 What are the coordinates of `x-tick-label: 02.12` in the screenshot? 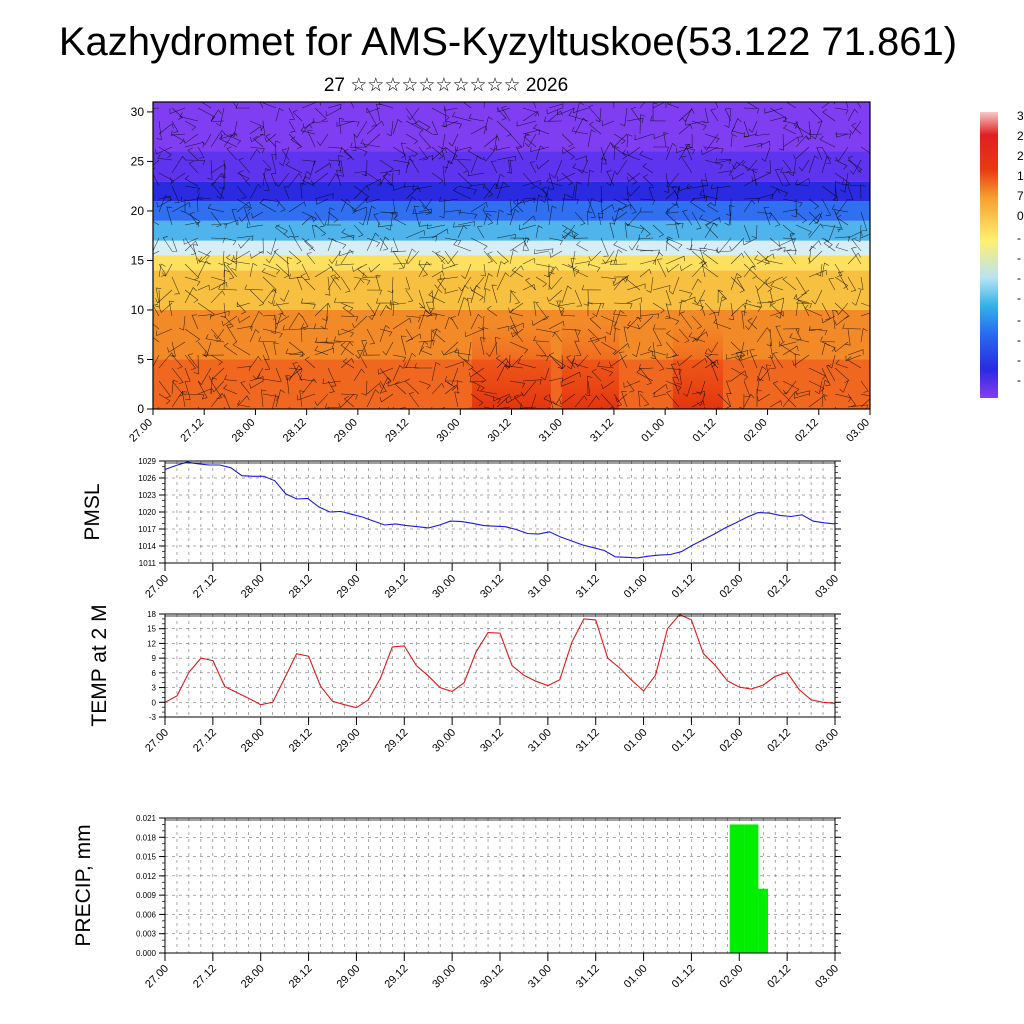 It's located at (779, 587).